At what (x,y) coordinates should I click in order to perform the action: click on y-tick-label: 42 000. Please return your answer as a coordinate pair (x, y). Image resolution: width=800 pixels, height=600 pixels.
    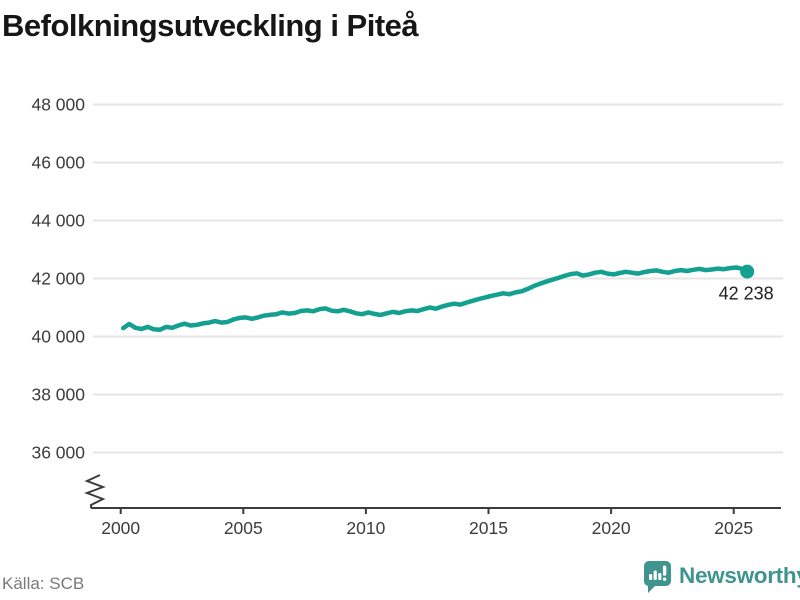
    Looking at the image, I should click on (58, 279).